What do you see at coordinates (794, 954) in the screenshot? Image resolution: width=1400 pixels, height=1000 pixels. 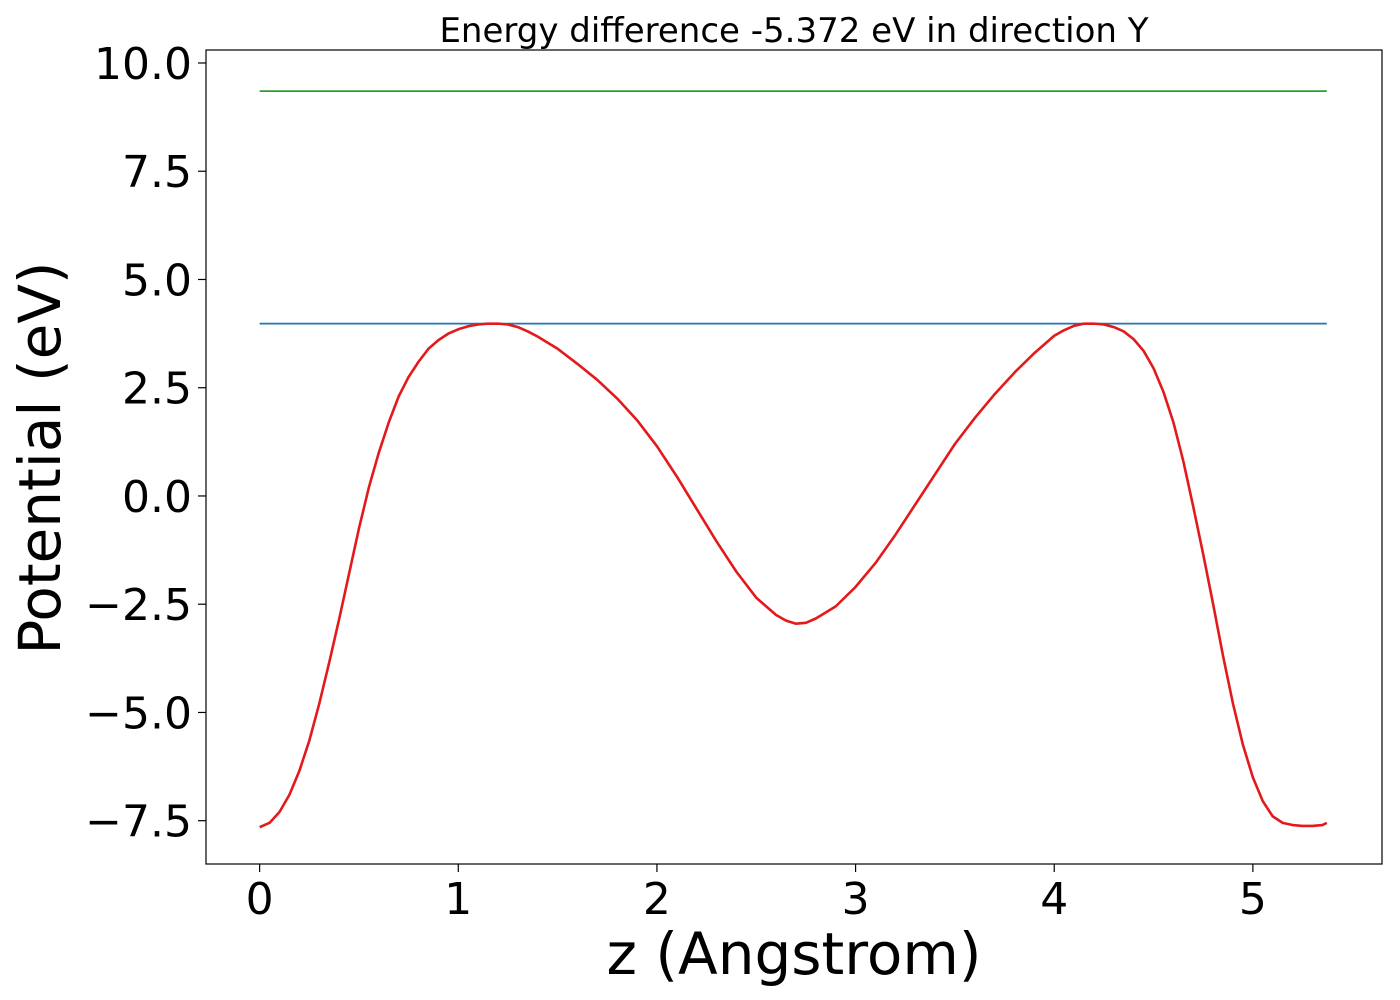 I see `x-axis-label: z (Angstrom)` at bounding box center [794, 954].